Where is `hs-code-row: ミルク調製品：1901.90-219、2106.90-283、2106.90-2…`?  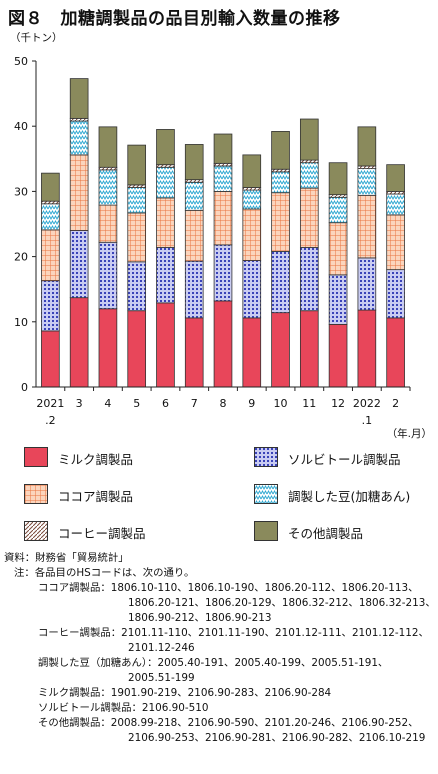
hs-code-row: ミルク調製品：1901.90-219、2106.90-283、2106.90-2… is located at coordinates (220, 693).